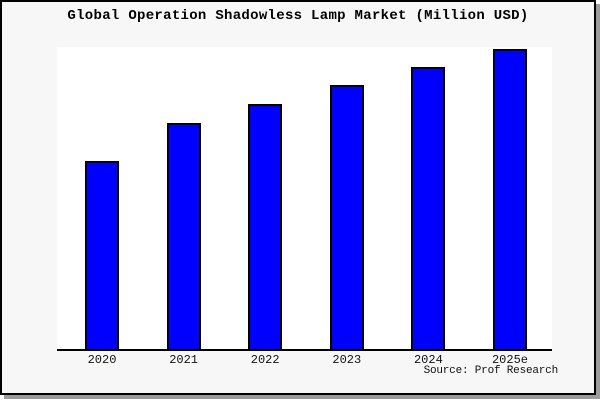  Describe the element at coordinates (428, 360) in the screenshot. I see `x-tick-label-2024: 2024` at that location.